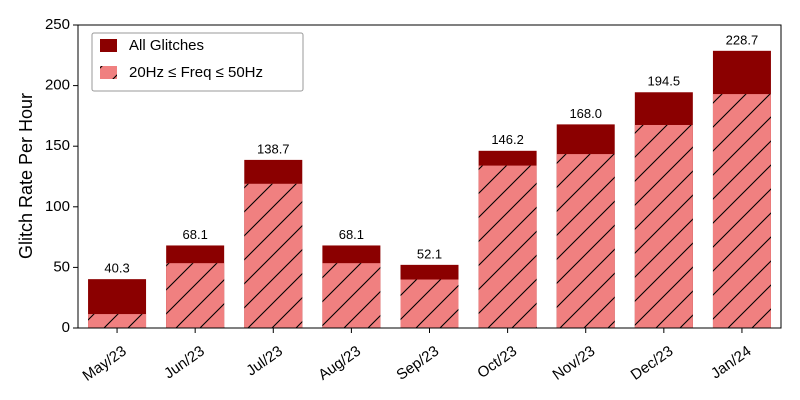  Describe the element at coordinates (184, 363) in the screenshot. I see `x-tick-label: Jun/23` at that location.